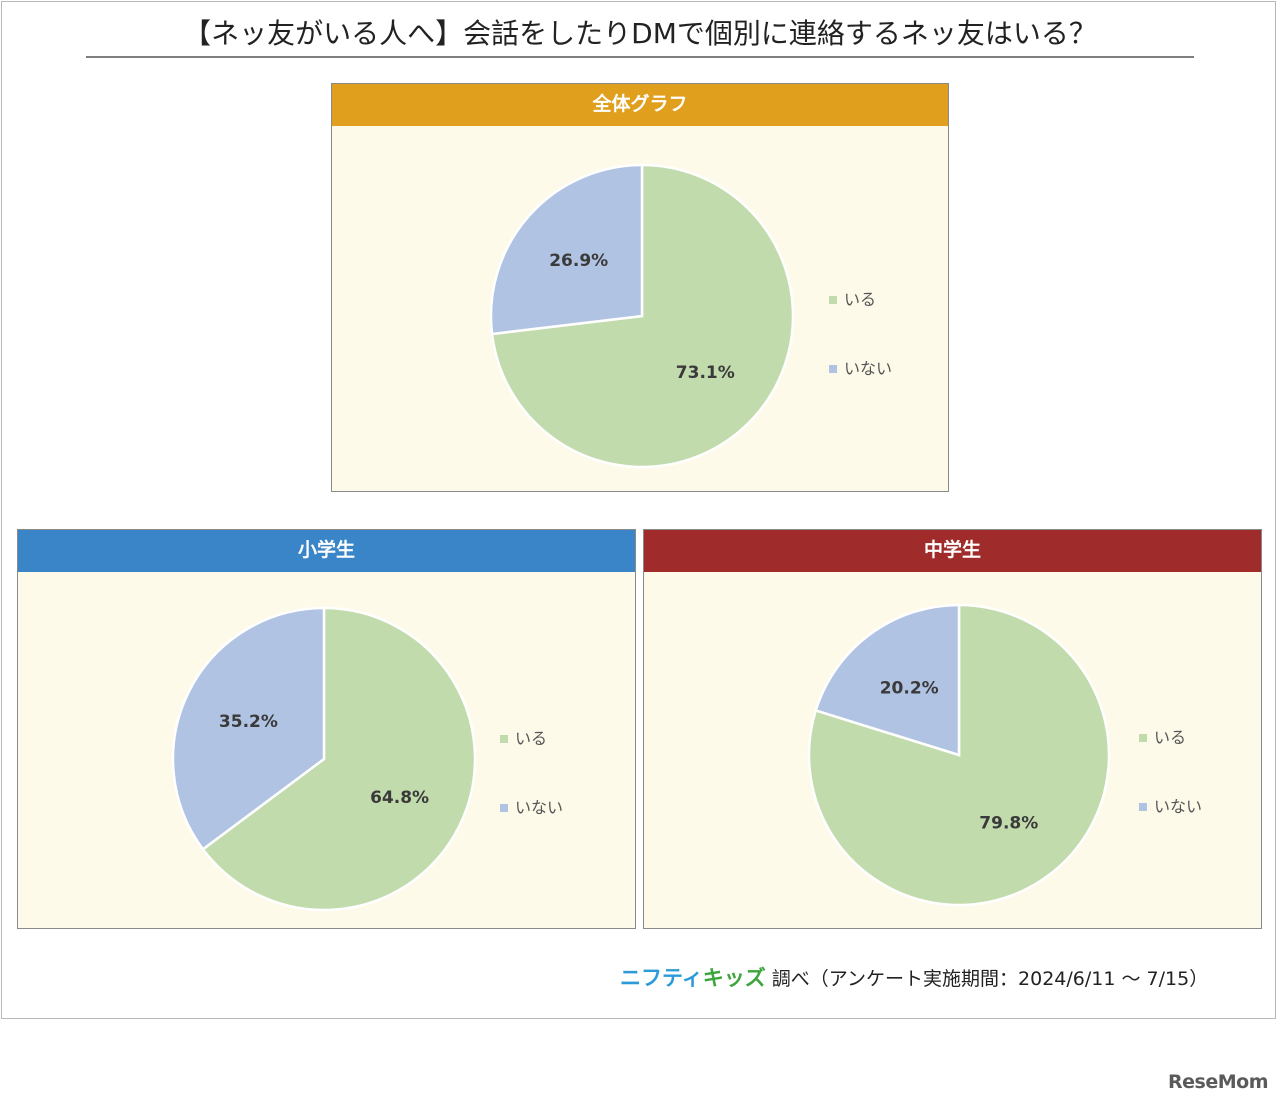  Describe the element at coordinates (705, 373) in the screenshot. I see `pie-label-overall-0: 73.1%` at that location.